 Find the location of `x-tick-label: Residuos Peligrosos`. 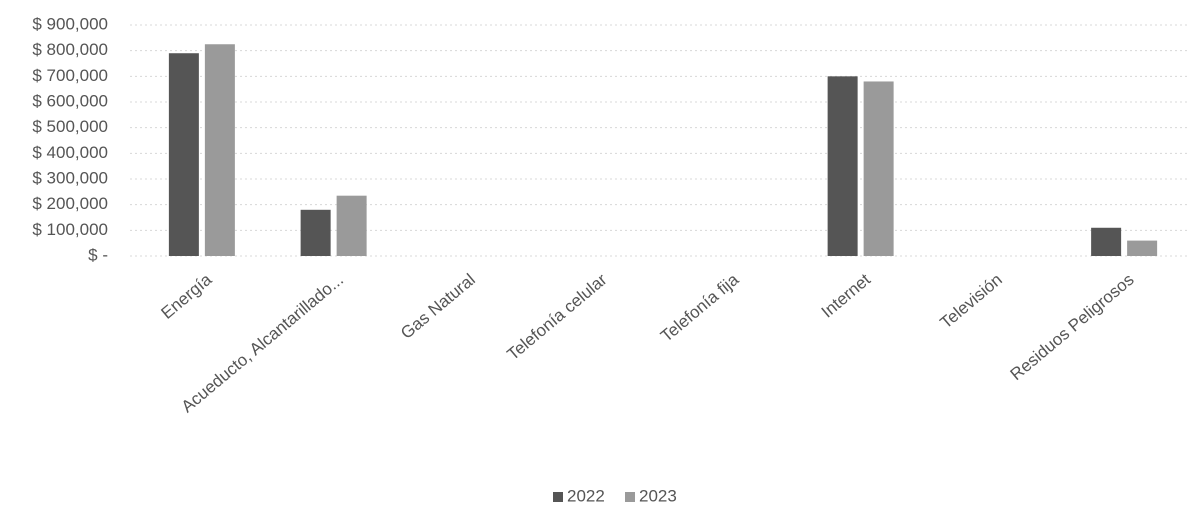

x-tick-label: Residuos Peligrosos is located at coordinates (1072, 327).